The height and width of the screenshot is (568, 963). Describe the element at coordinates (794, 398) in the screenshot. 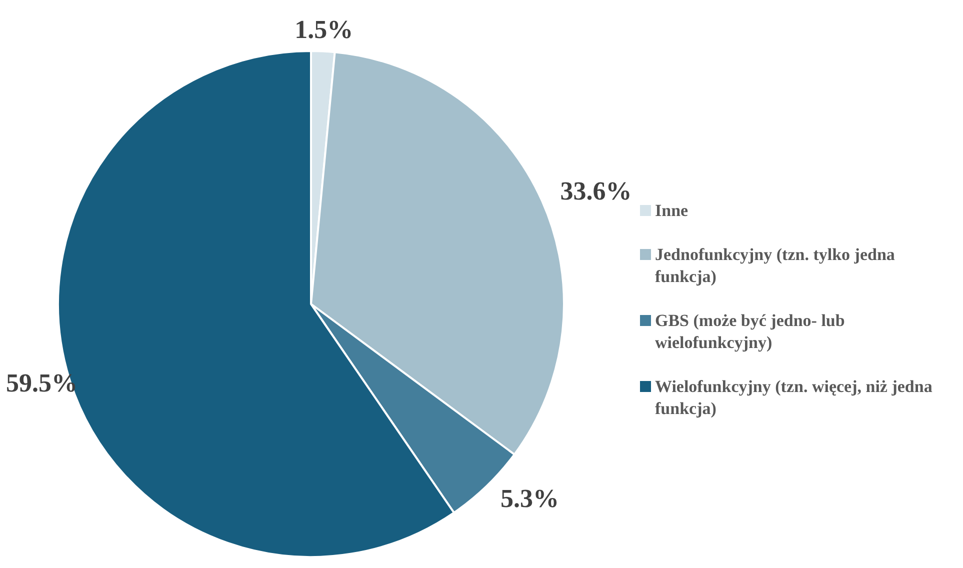

I see `legend-label: Wielofunkcyjny (tzn. więcej, niż jedna funkcja)` at that location.